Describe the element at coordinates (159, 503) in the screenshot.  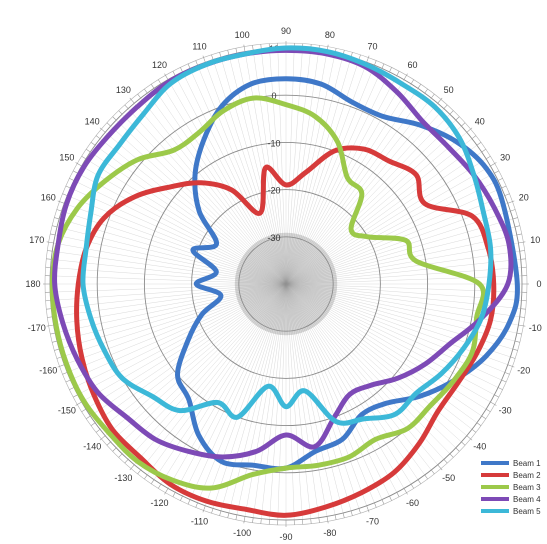
I see `angle-tick-label: -120` at that location.